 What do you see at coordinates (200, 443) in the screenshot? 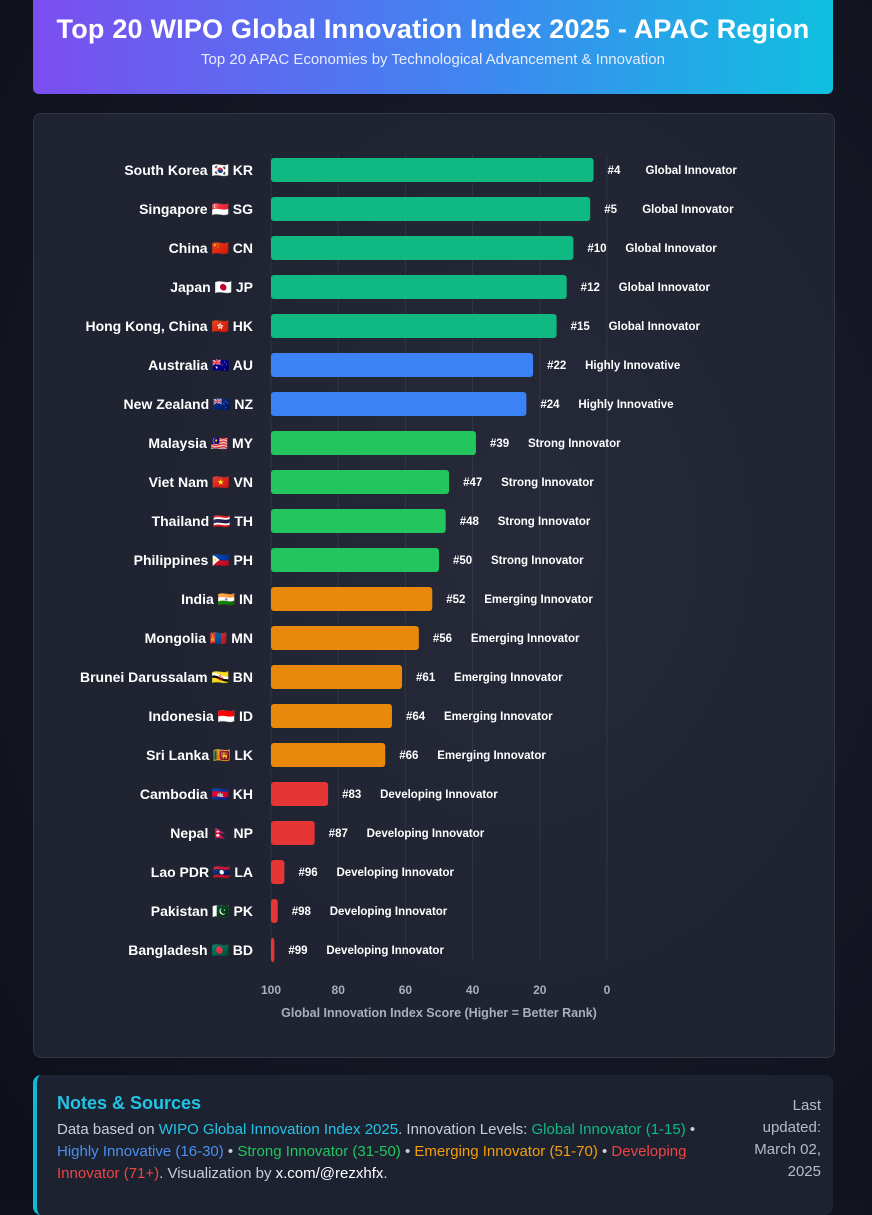
I see `category-label: Malaysia 🇲🇾 MY` at bounding box center [200, 443].